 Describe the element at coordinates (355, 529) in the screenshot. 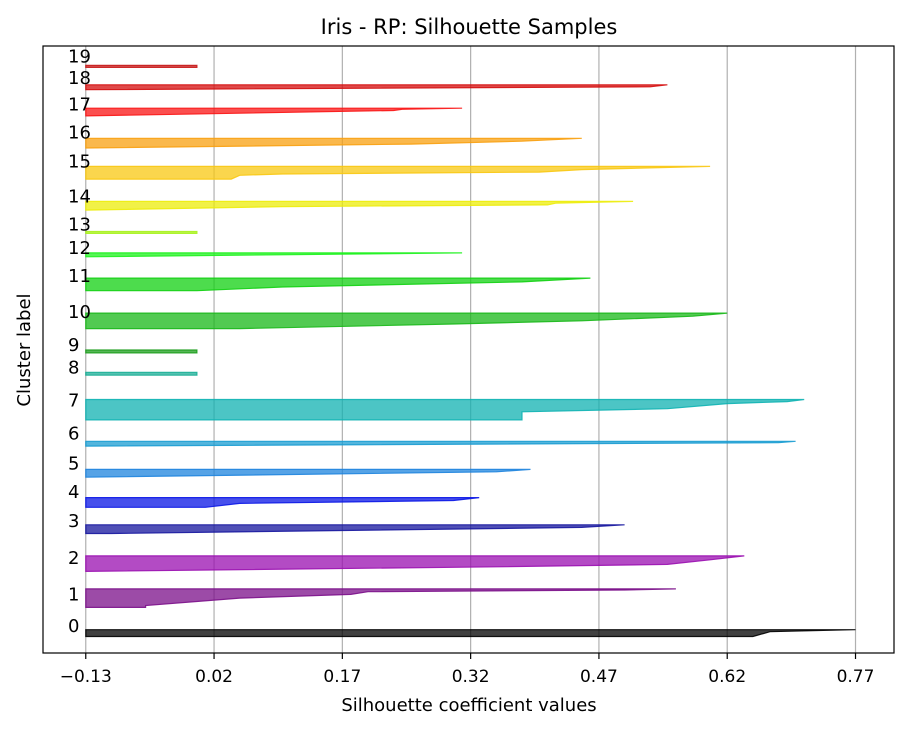

I see `cluster-3-silhouette` at that location.